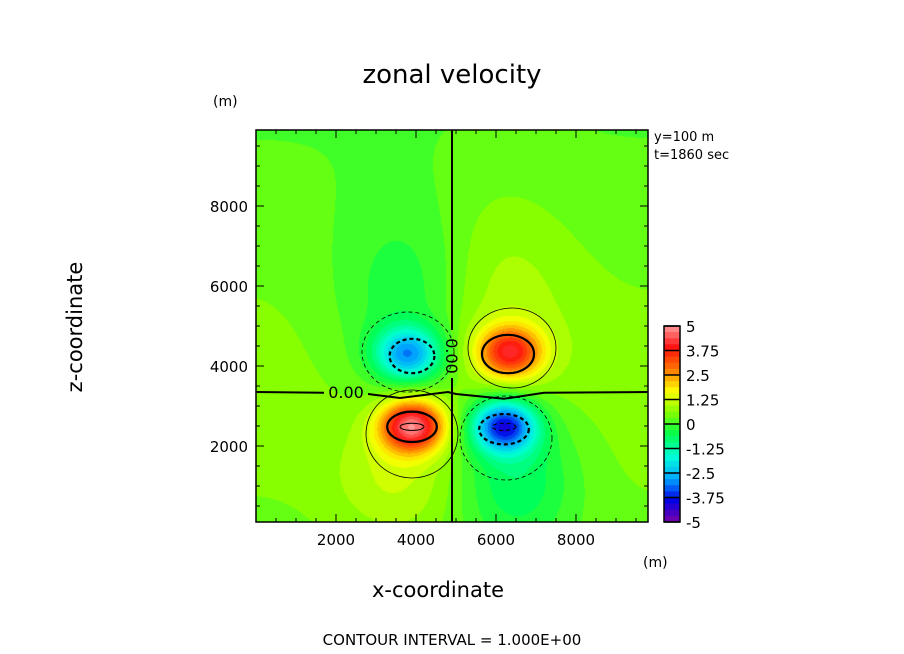 This screenshot has height=654, width=904. What do you see at coordinates (705, 450) in the screenshot?
I see `colorbar-label: -1.25` at bounding box center [705, 450].